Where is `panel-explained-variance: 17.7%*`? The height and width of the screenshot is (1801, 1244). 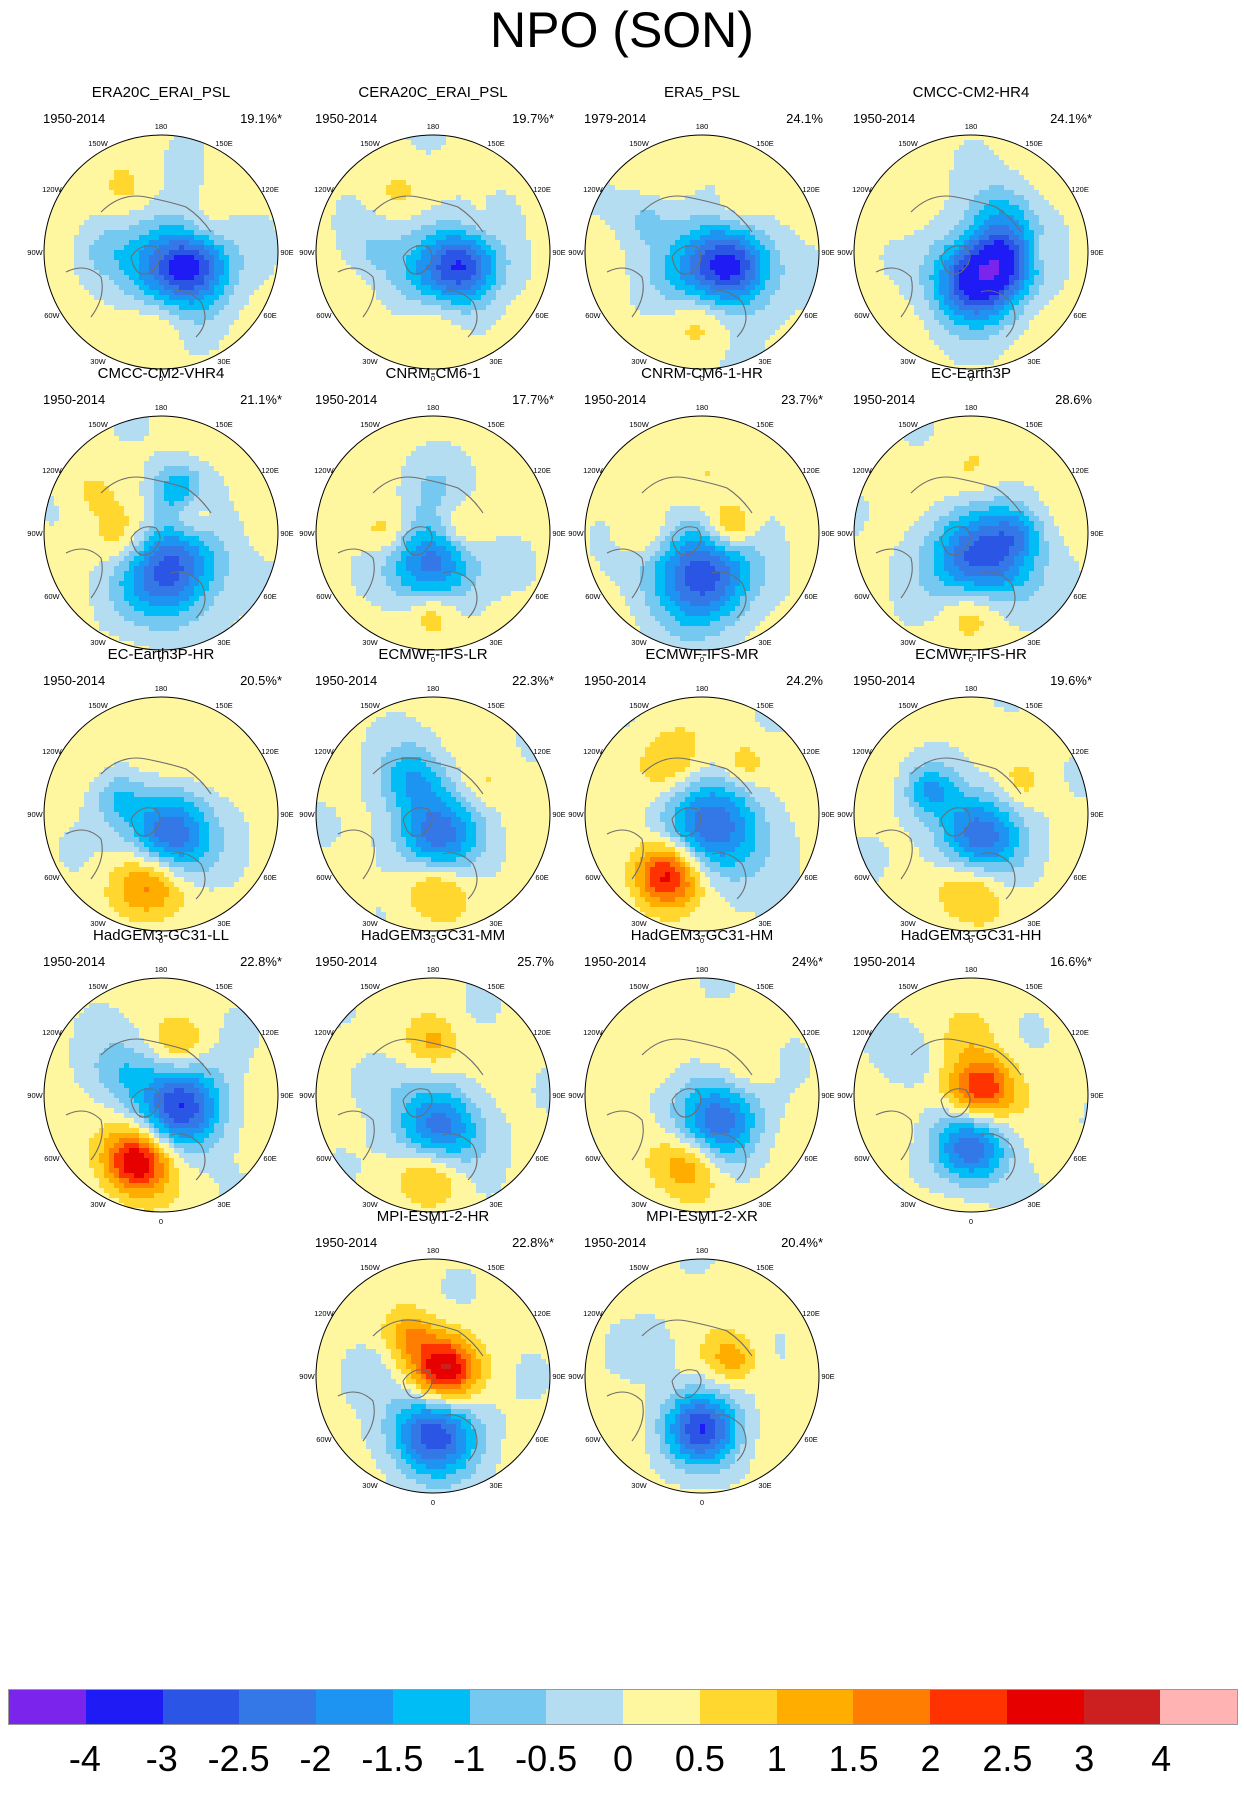
panel-explained-variance: 17.7%* is located at coordinates (533, 400).